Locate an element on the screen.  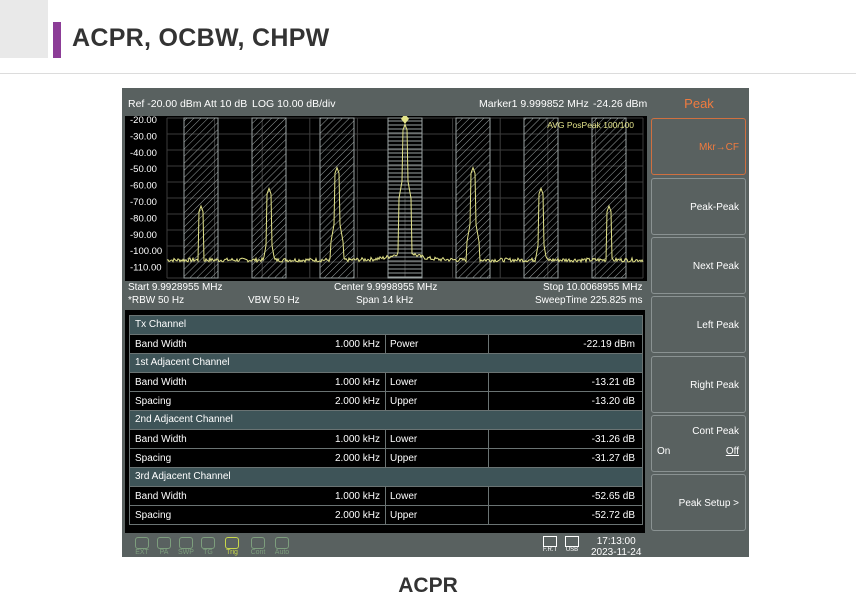
marker-readout: Marker1 9.999852 MHz is located at coordinates (534, 104).